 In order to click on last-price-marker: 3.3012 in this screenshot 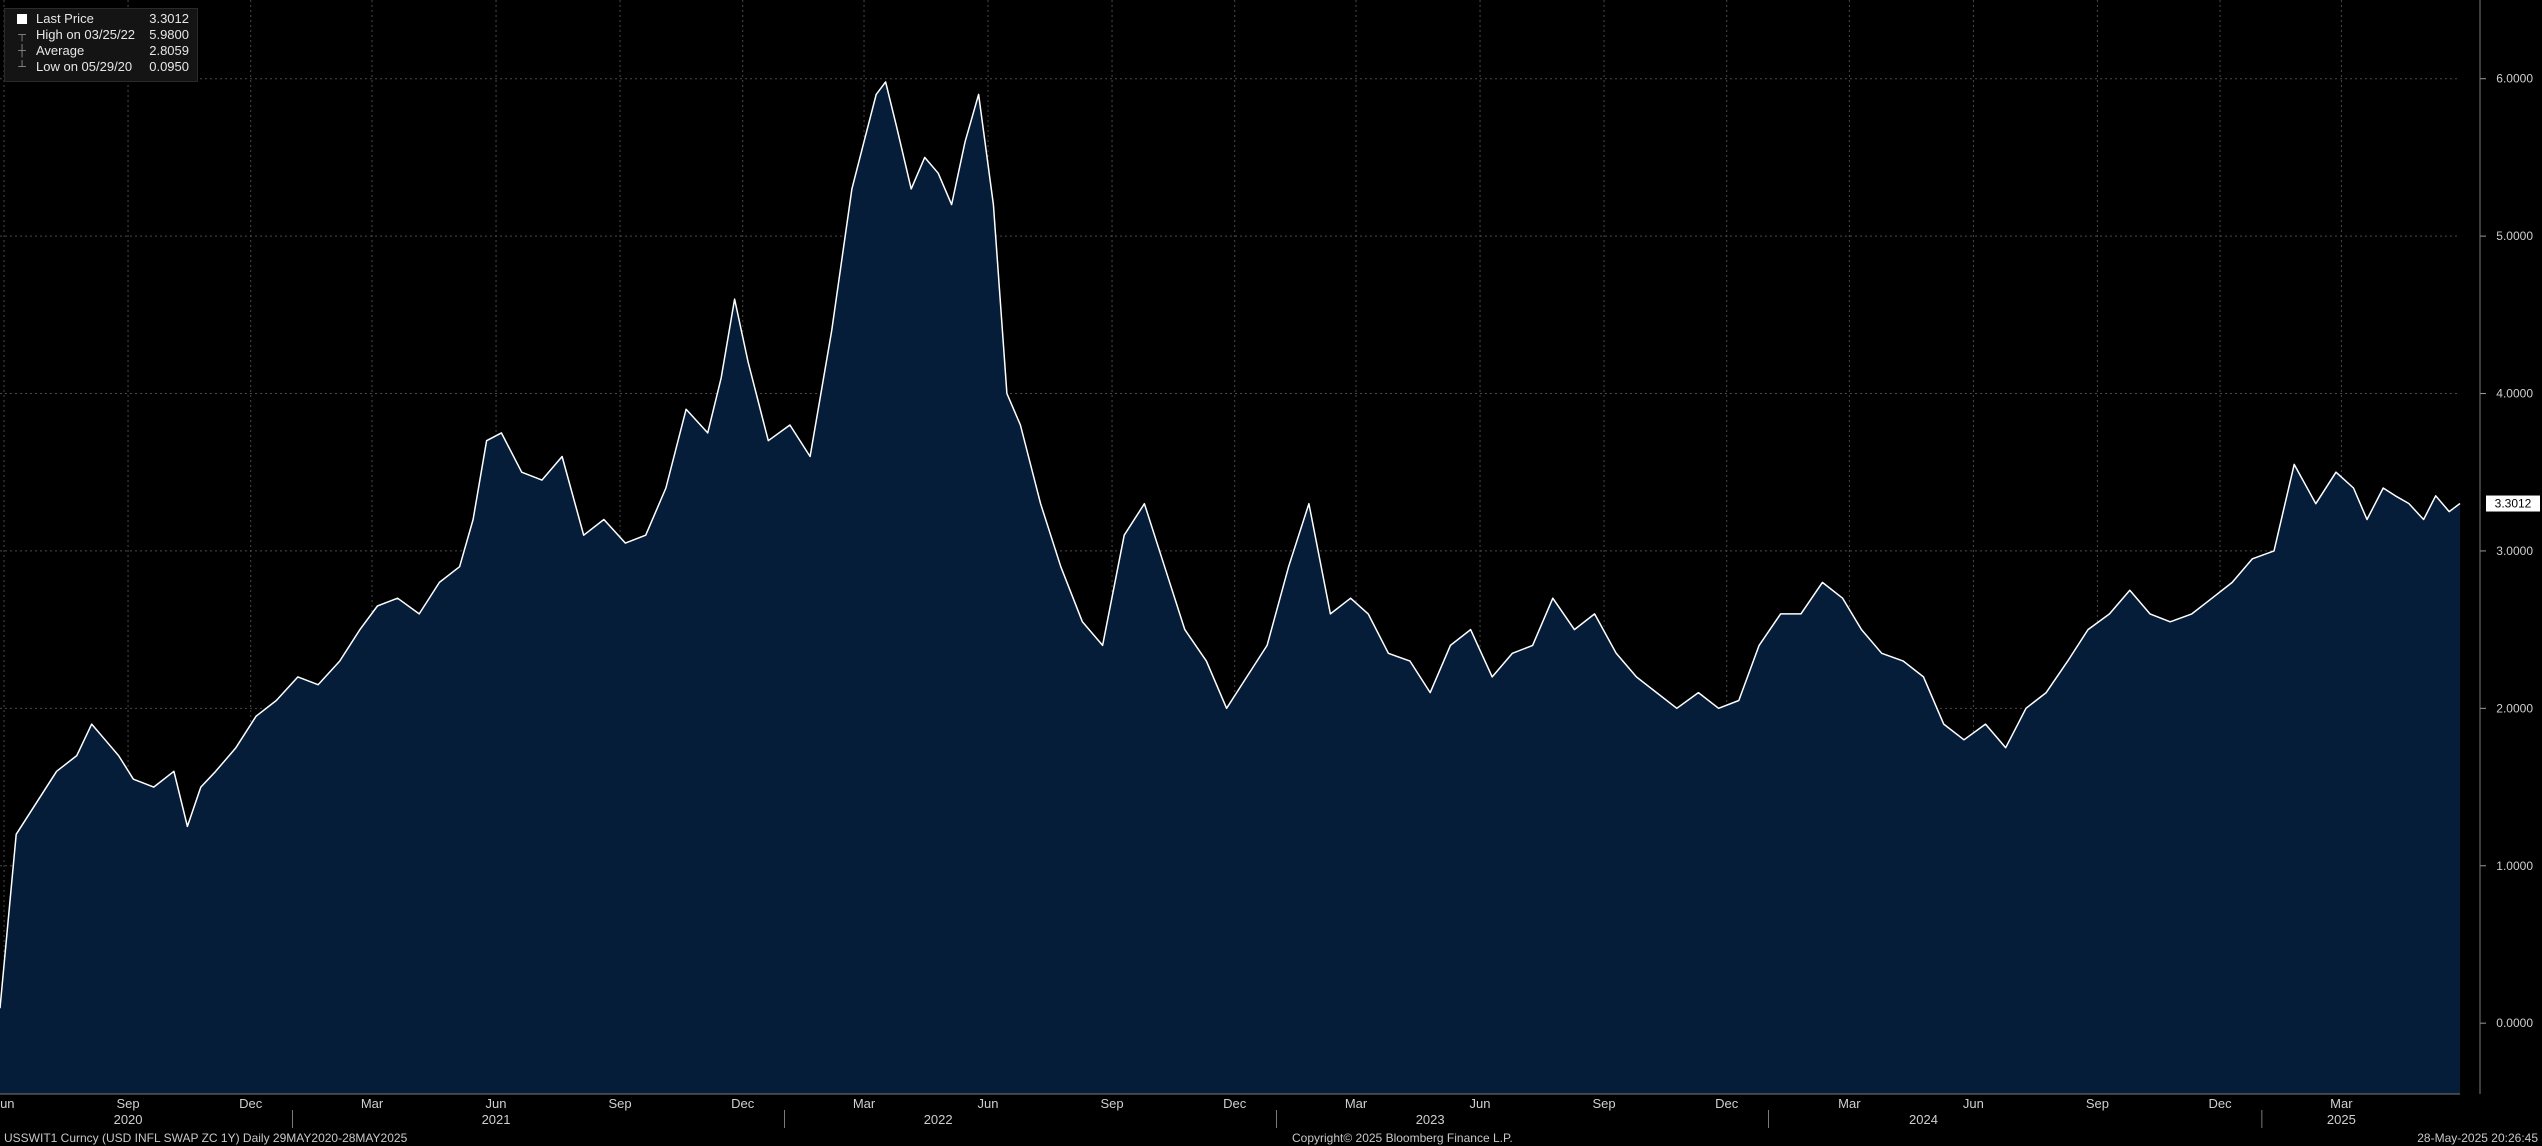, I will do `click(2513, 503)`.